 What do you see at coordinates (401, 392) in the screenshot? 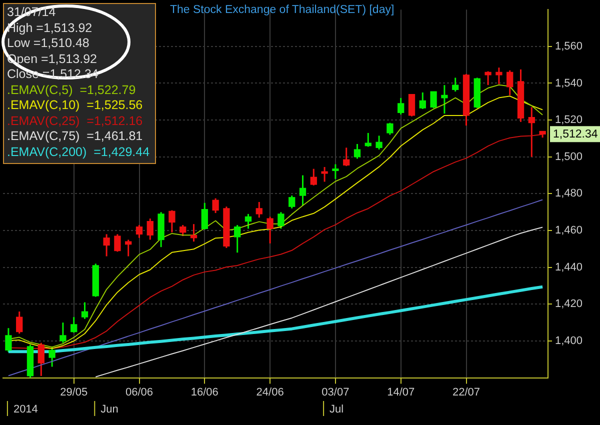
I see `x-tick-label: 14/07` at bounding box center [401, 392].